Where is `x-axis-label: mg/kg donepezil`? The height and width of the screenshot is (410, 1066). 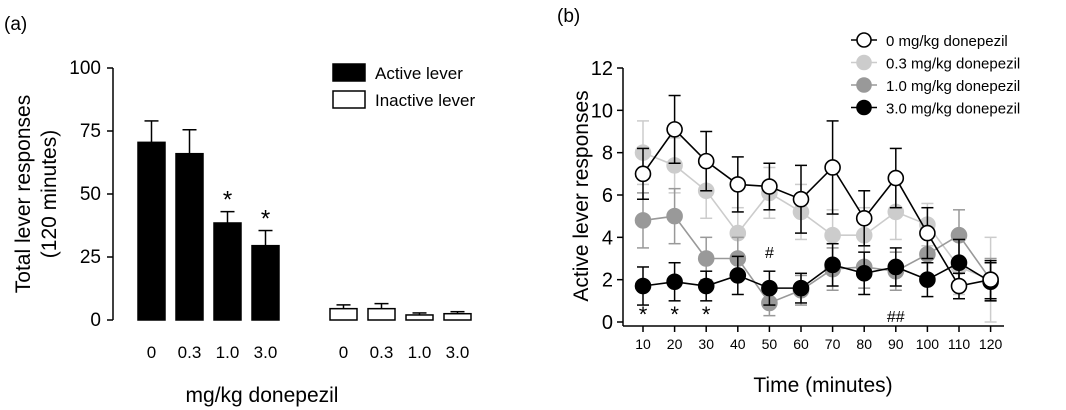
x-axis-label: mg/kg donepezil is located at coordinates (262, 395).